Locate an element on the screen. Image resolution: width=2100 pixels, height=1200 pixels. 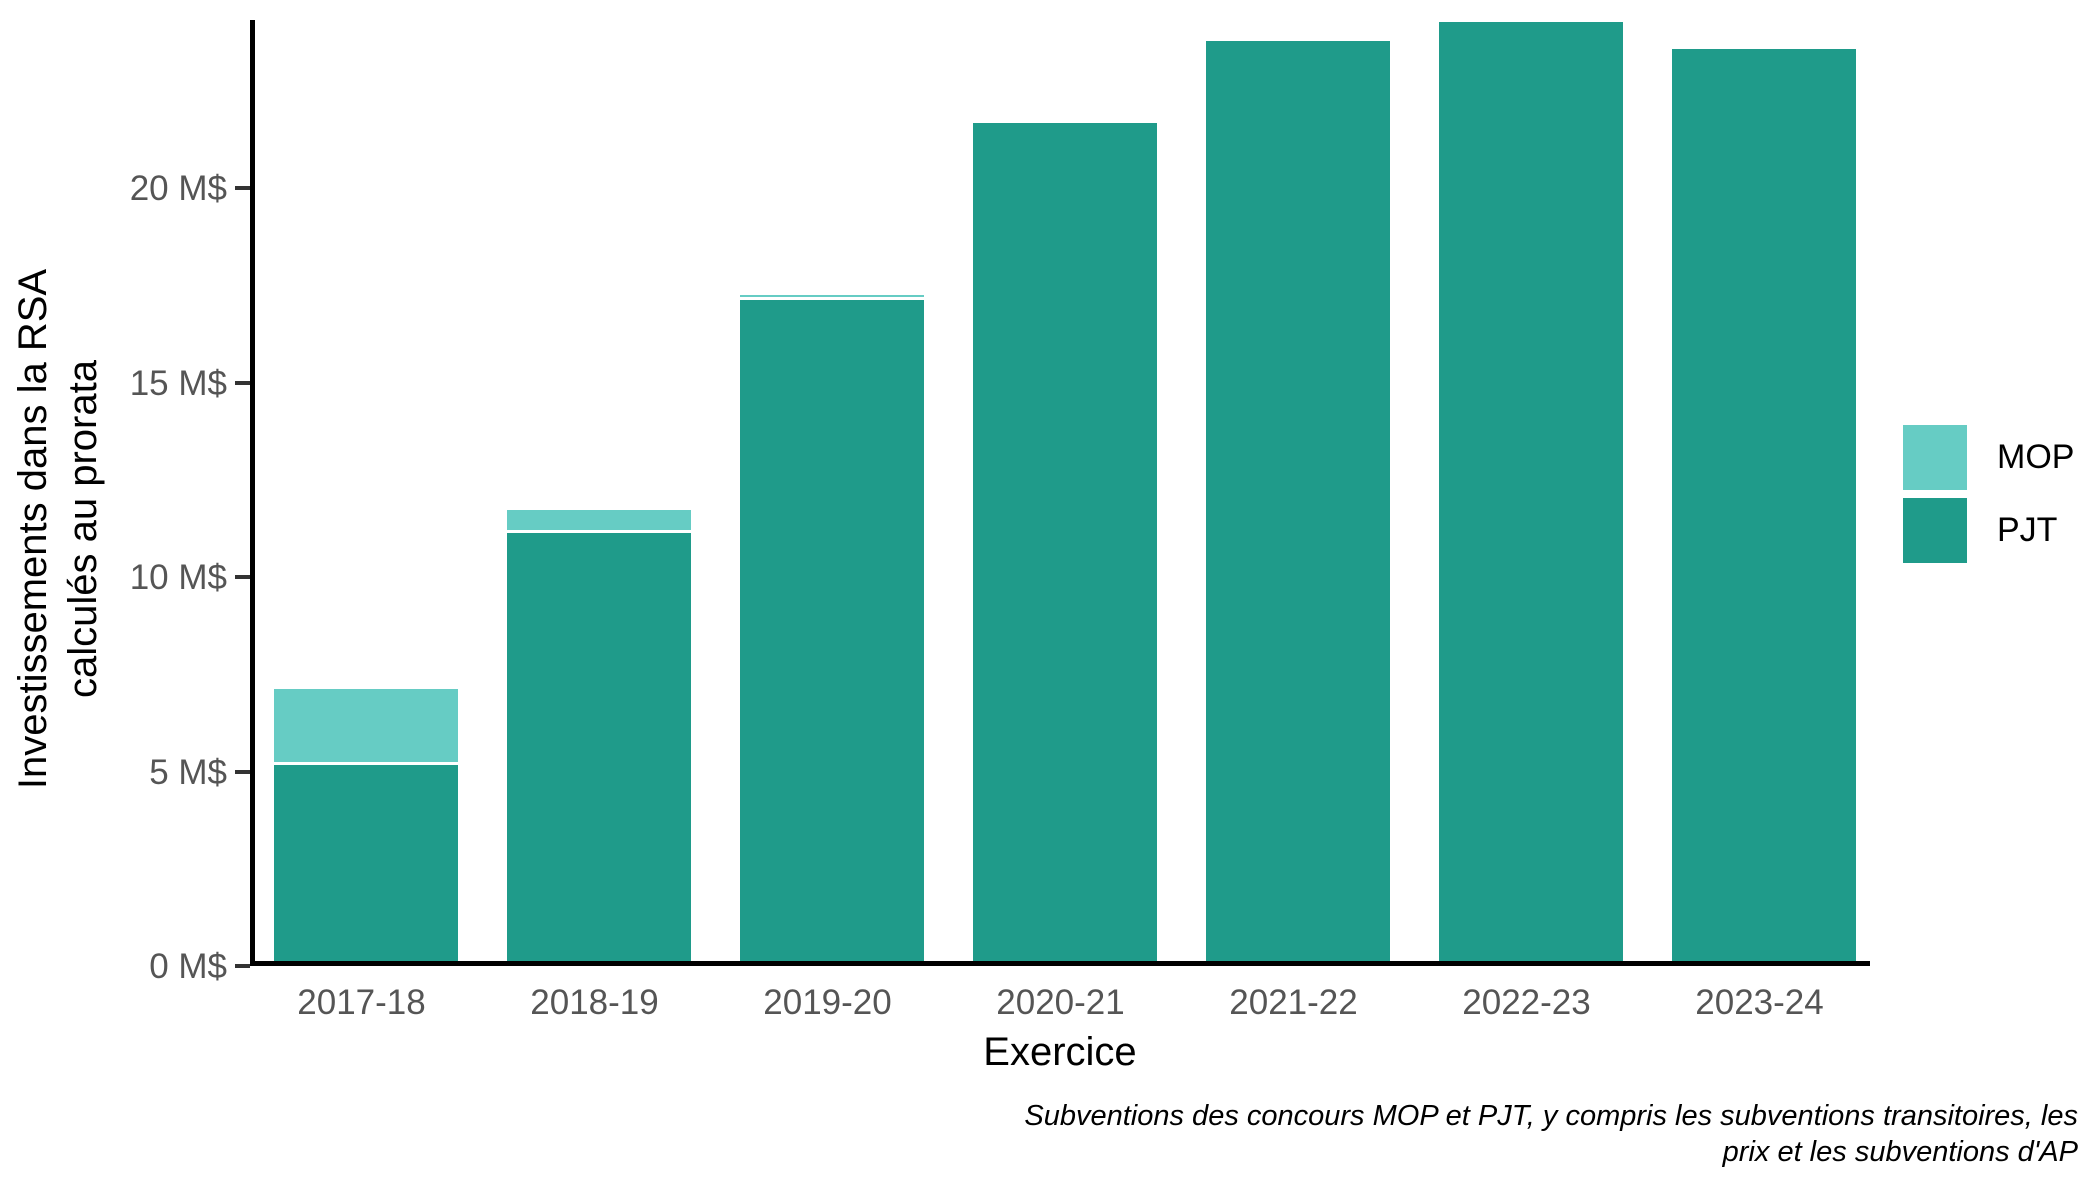
x-tick-label: 2022-23 is located at coordinates (1526, 1002).